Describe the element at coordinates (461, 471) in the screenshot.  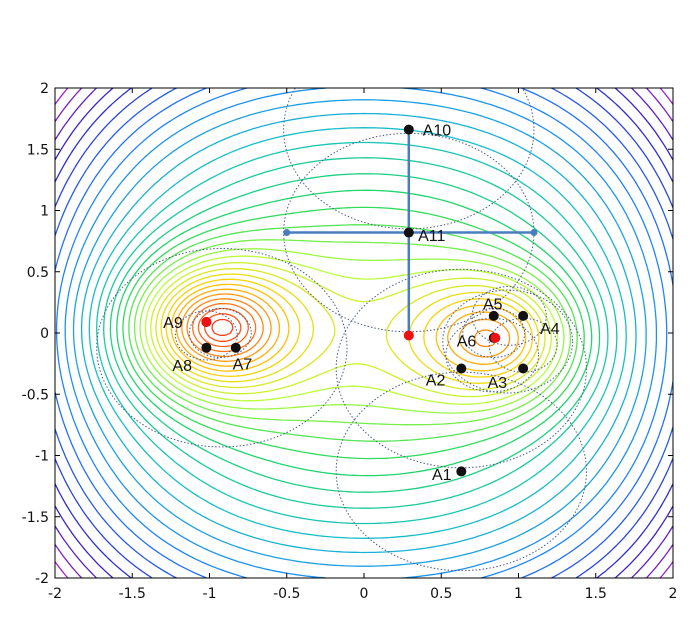
I see `point-a1` at that location.